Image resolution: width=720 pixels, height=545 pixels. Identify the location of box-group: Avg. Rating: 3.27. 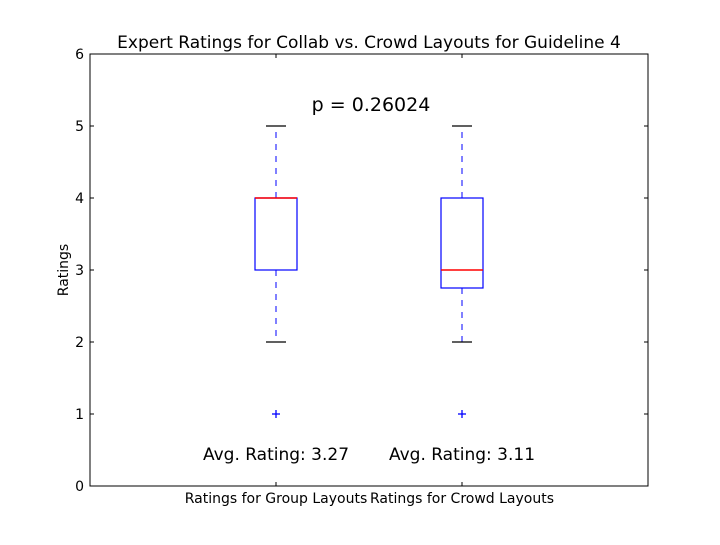
(276, 295).